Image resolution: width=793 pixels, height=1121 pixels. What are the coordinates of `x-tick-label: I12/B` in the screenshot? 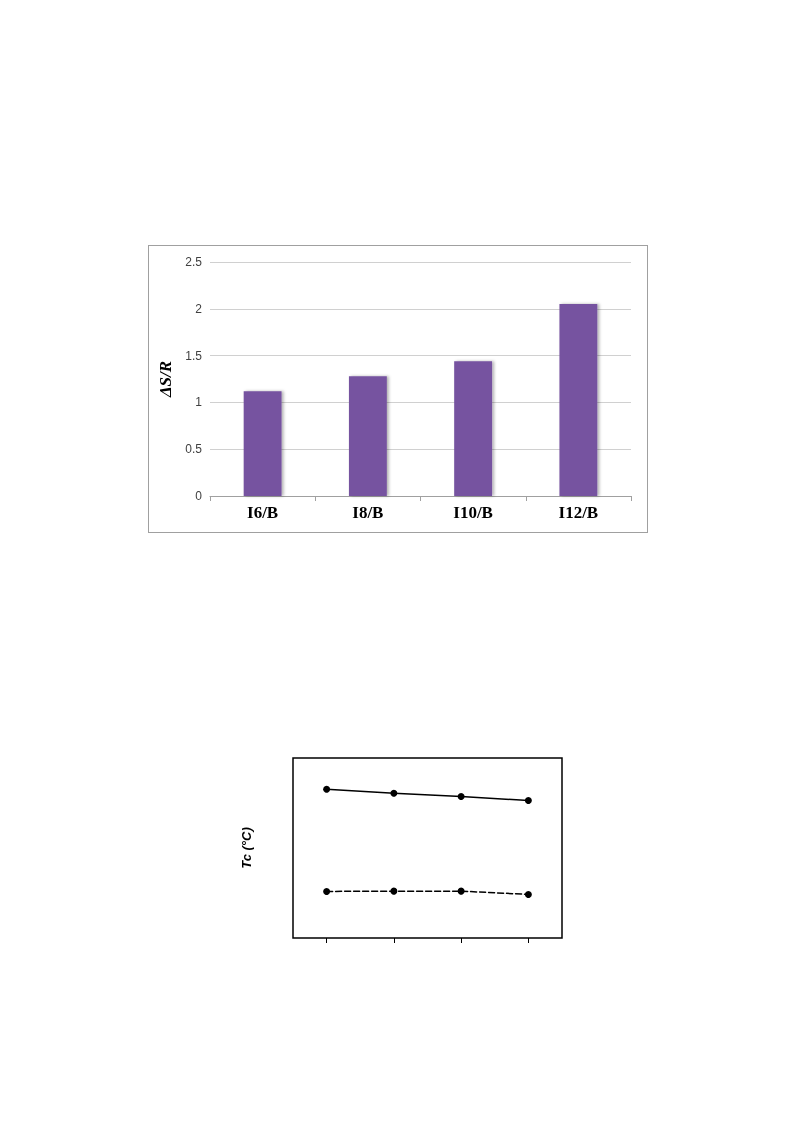 It's located at (578, 512).